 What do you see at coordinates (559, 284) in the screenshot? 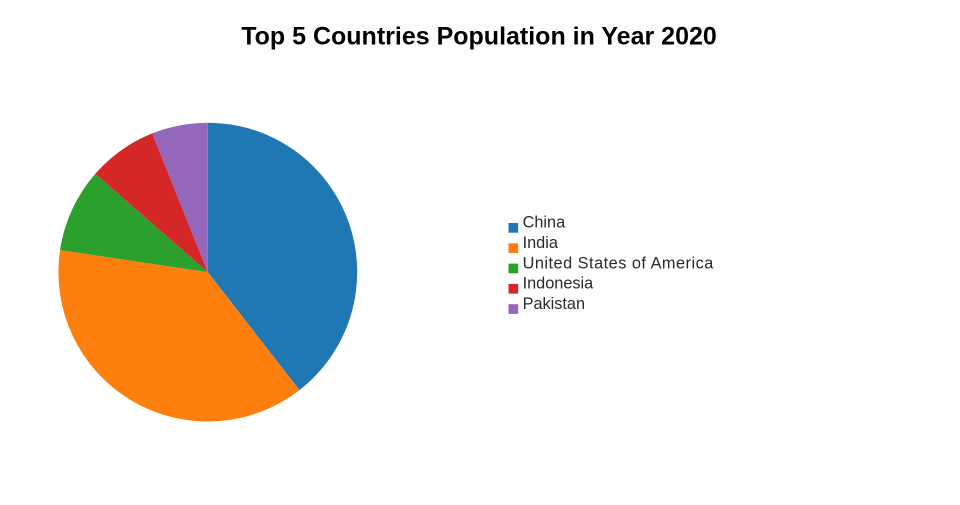
I see `svg-text: Indonesia` at bounding box center [559, 284].